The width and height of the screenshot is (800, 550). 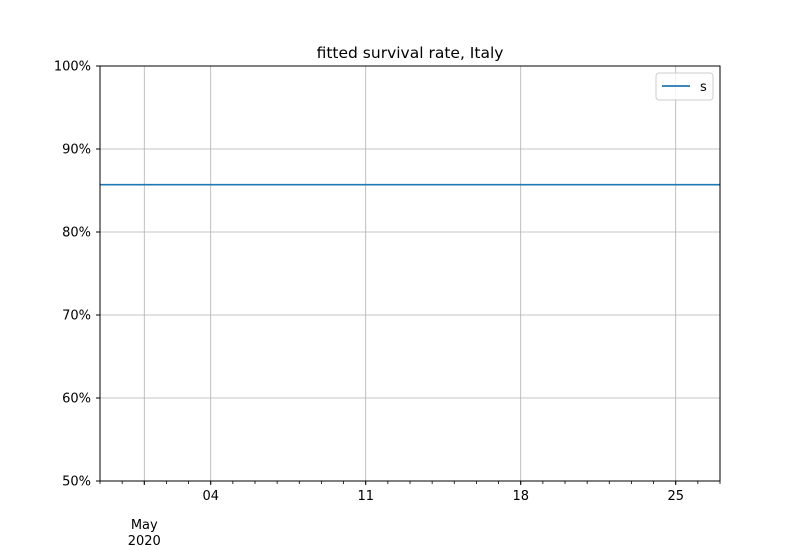 I want to click on legend-label: s, so click(x=703, y=87).